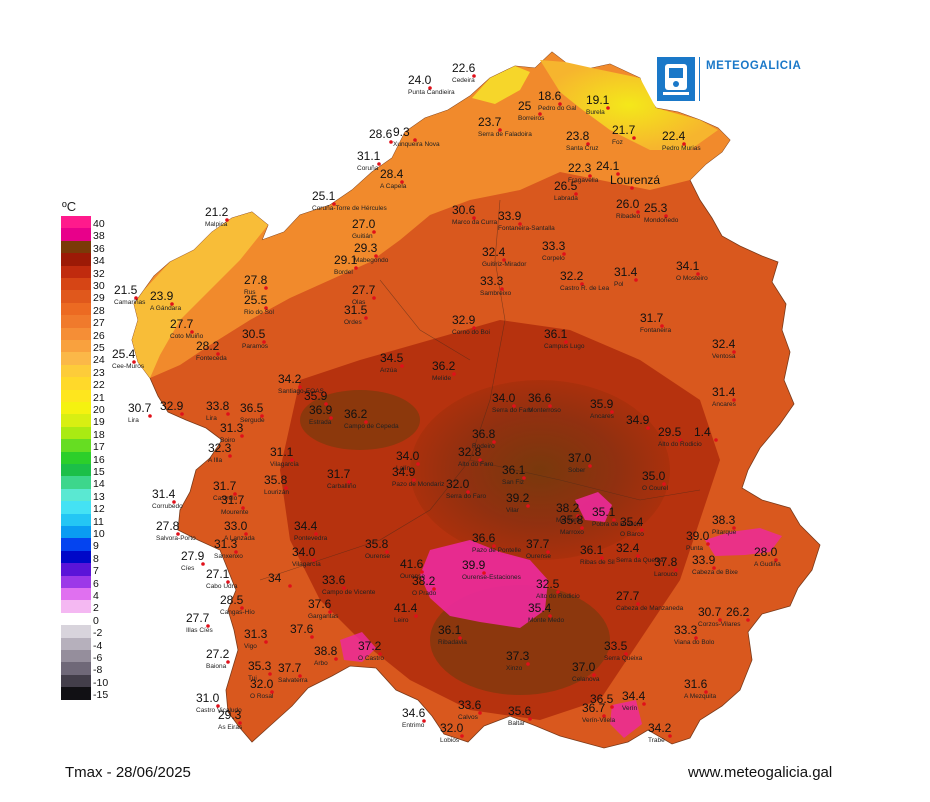  Describe the element at coordinates (101, 695) in the screenshot. I see `legend-label: -15` at that location.